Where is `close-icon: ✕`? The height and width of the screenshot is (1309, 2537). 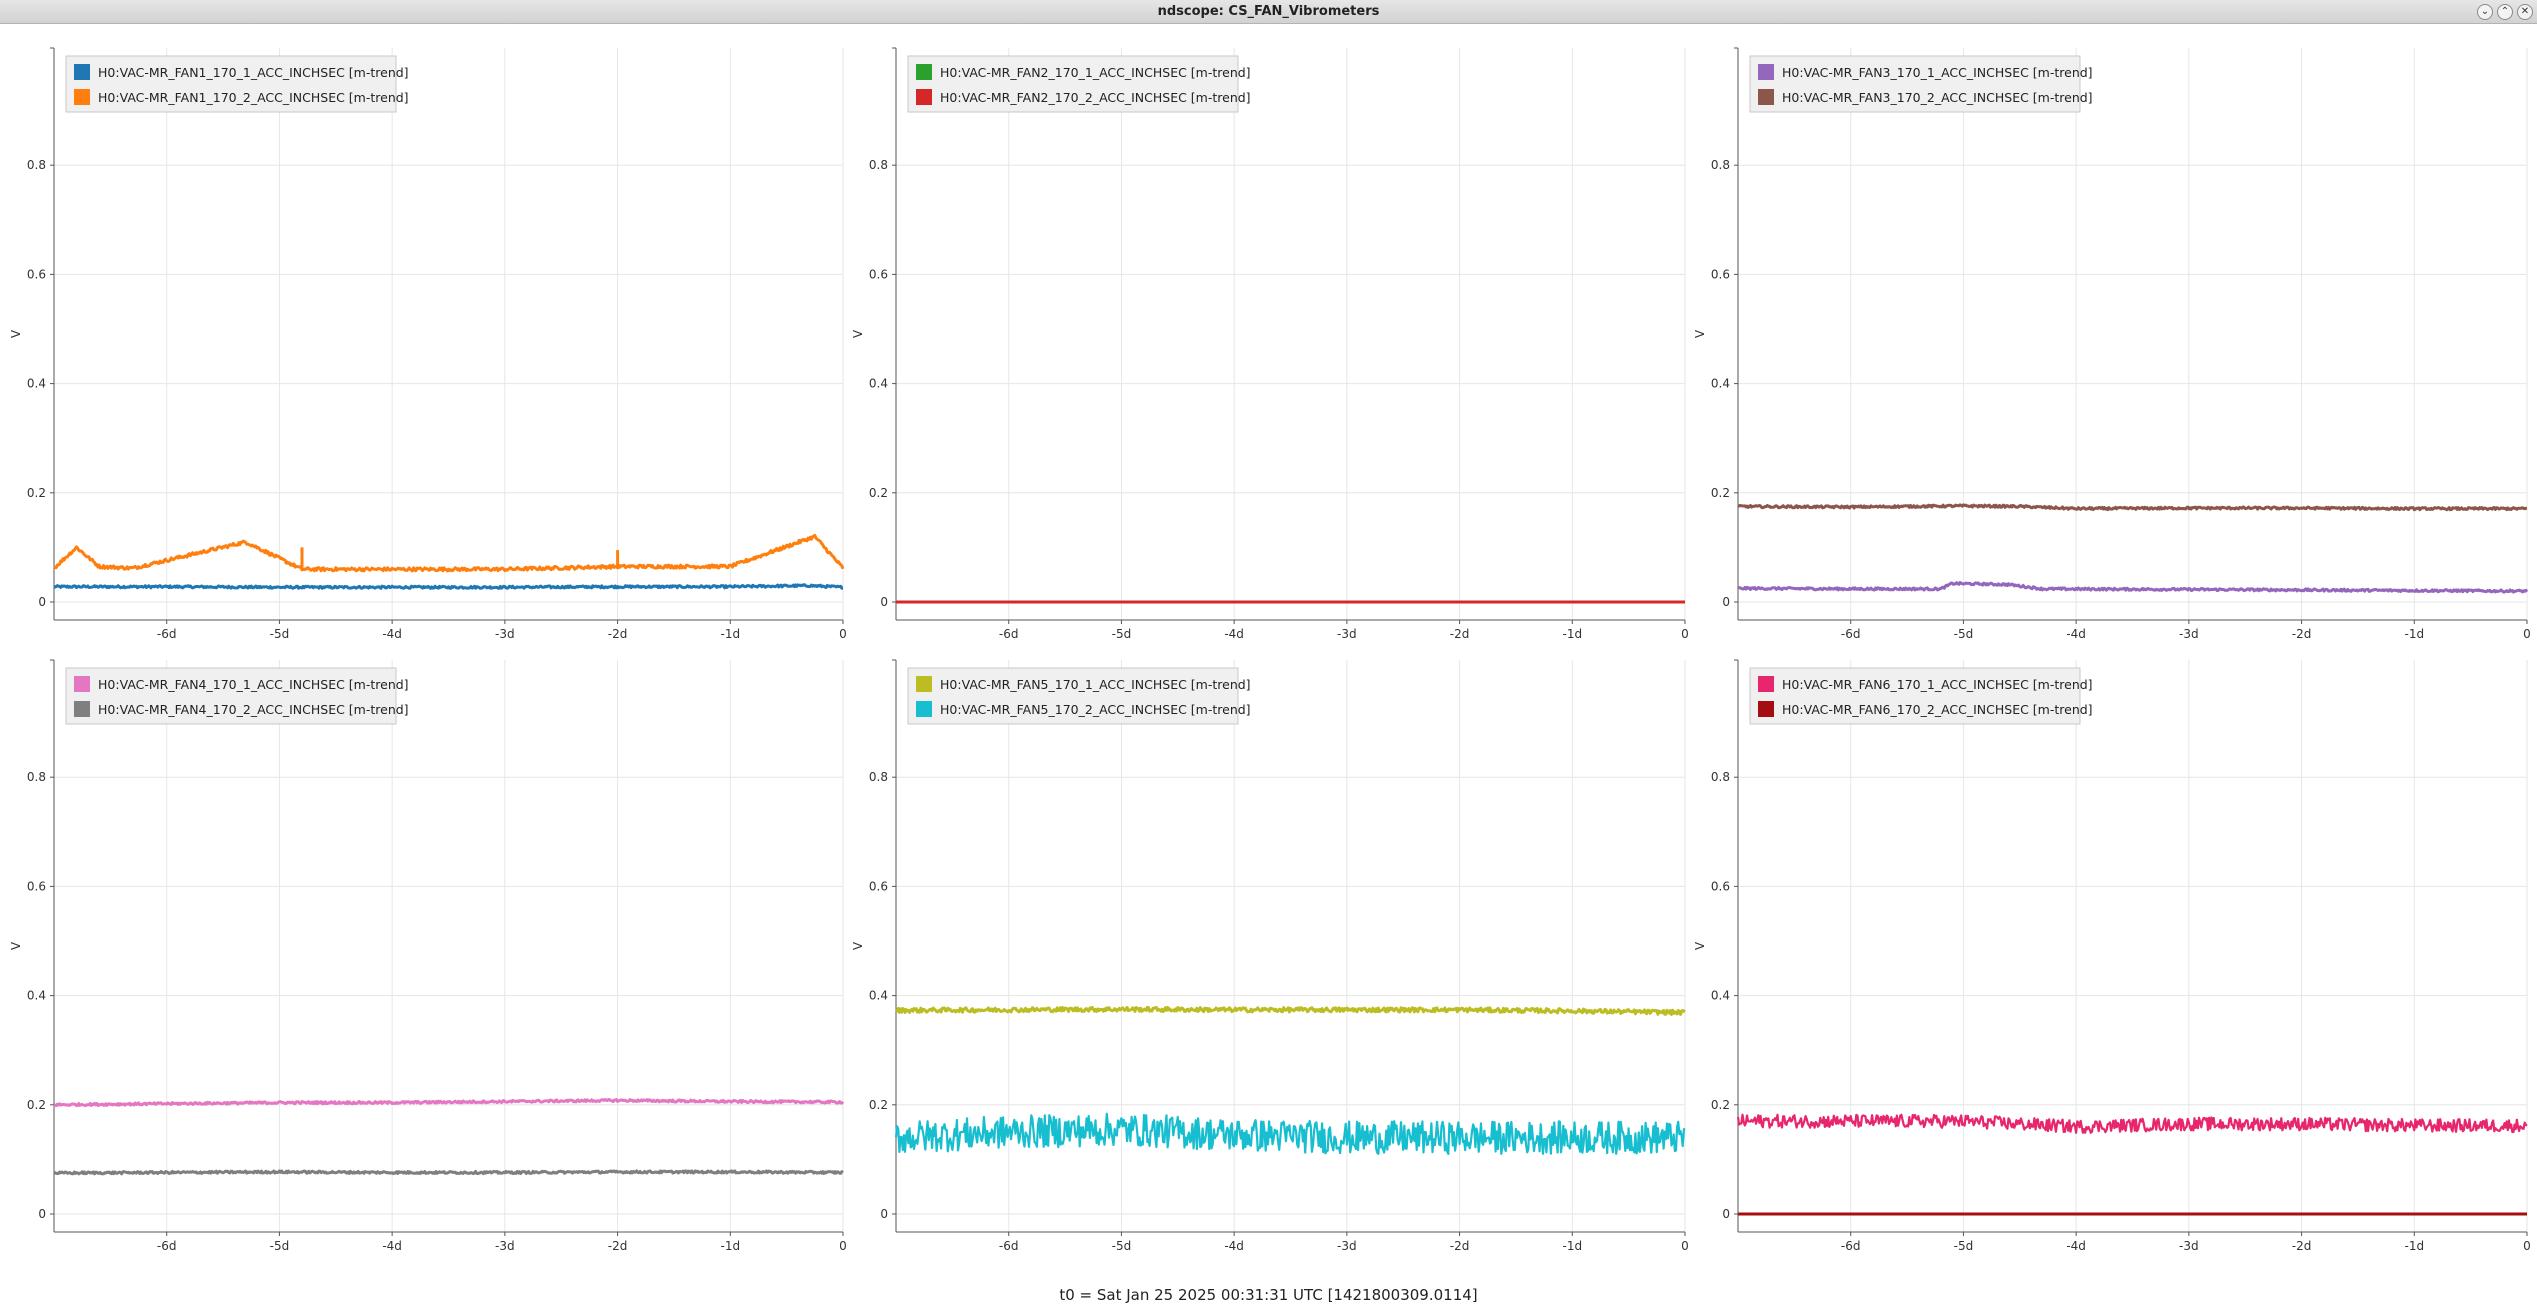
close-icon: ✕ is located at coordinates (2525, 11).